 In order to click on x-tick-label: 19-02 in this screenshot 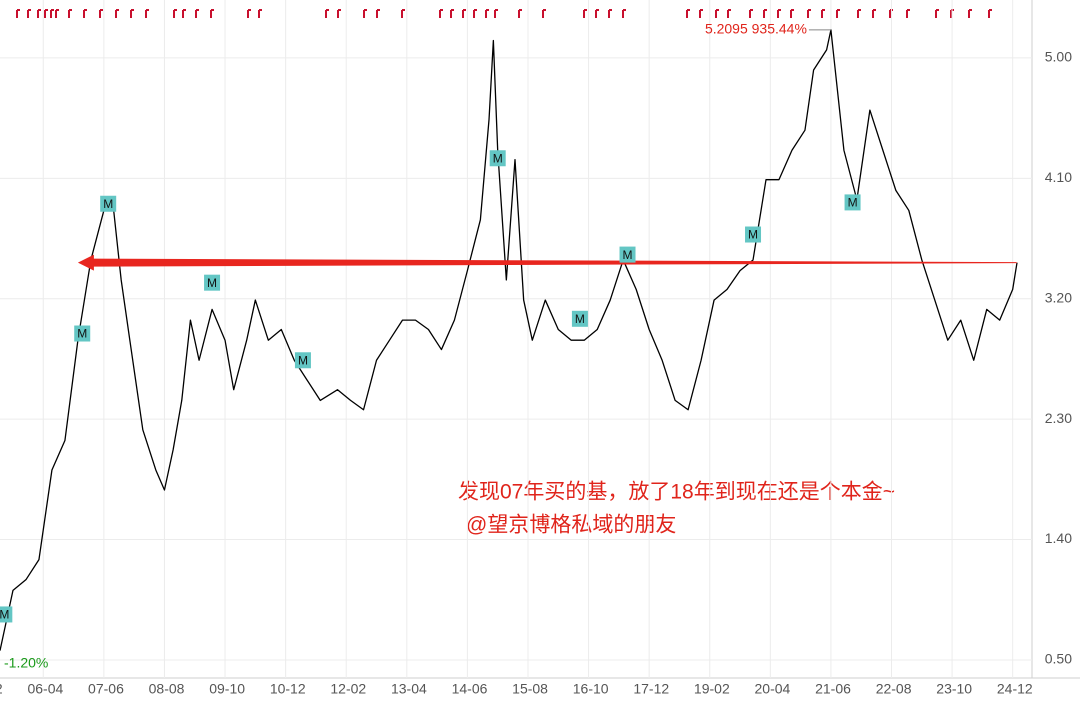, I will do `click(712, 689)`.